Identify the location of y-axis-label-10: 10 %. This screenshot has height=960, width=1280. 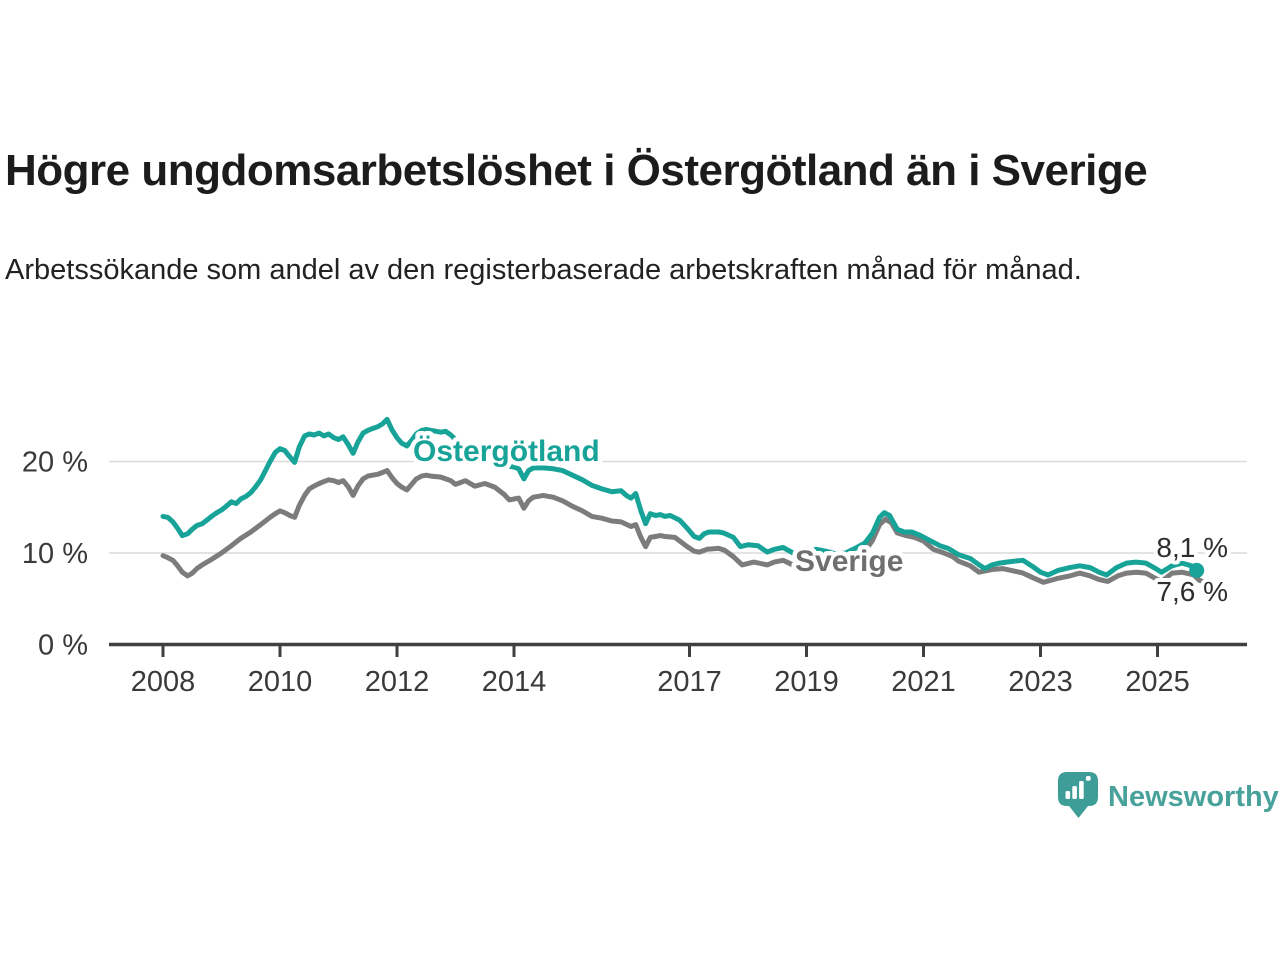
(55, 554).